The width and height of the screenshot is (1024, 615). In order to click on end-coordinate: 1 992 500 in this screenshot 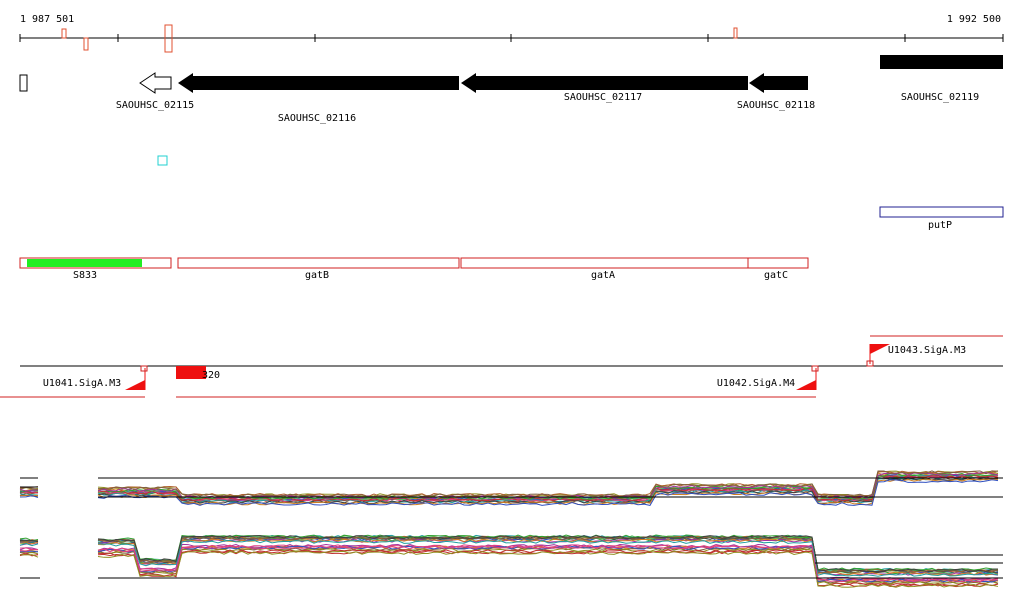, I will do `click(974, 19)`.